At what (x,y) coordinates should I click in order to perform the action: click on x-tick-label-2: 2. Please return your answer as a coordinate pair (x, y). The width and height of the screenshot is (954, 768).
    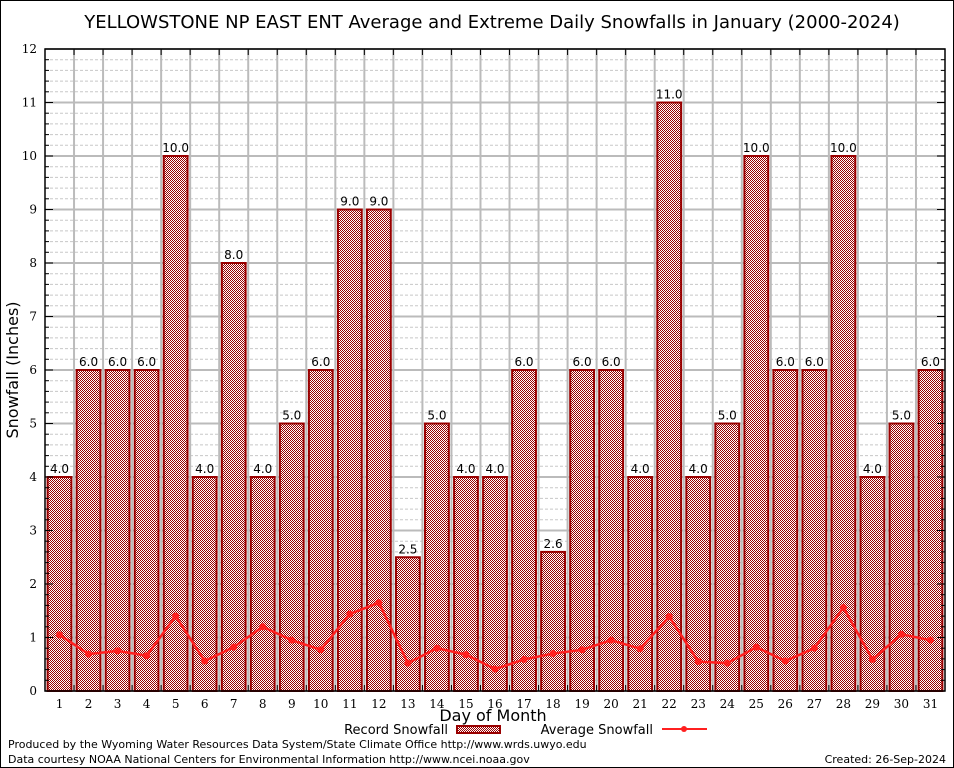
    Looking at the image, I should click on (89, 704).